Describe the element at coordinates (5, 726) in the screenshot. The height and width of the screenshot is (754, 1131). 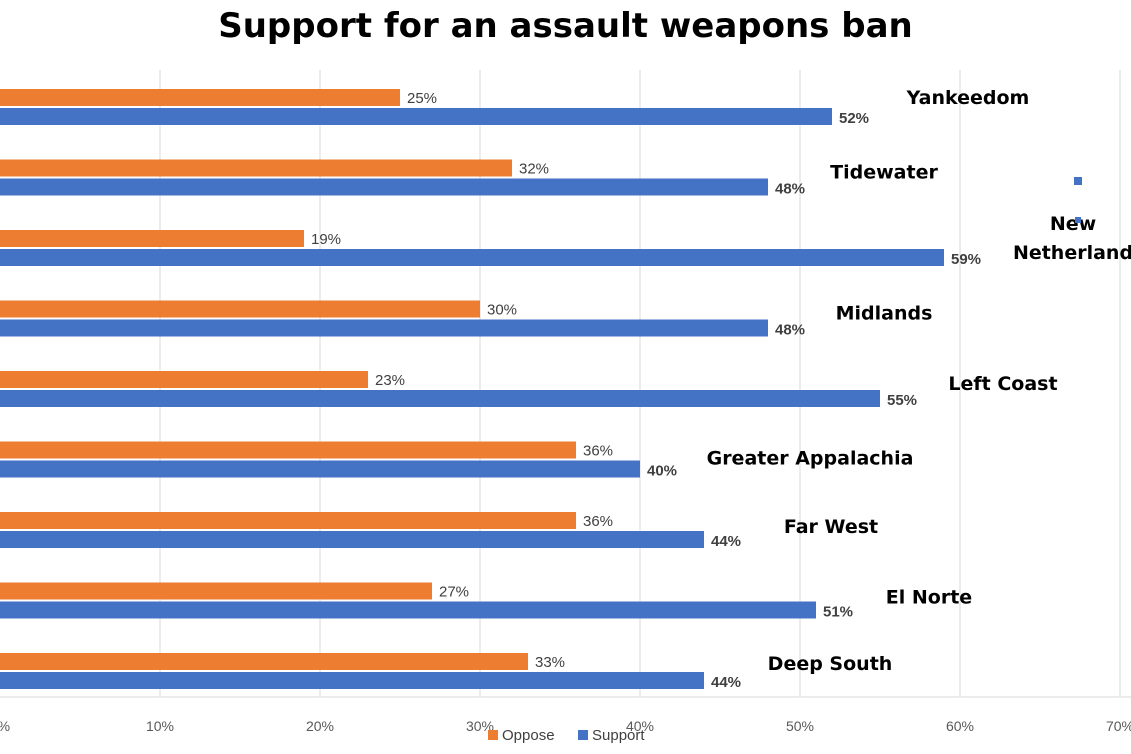
I see `x-tick-label: 0%` at that location.